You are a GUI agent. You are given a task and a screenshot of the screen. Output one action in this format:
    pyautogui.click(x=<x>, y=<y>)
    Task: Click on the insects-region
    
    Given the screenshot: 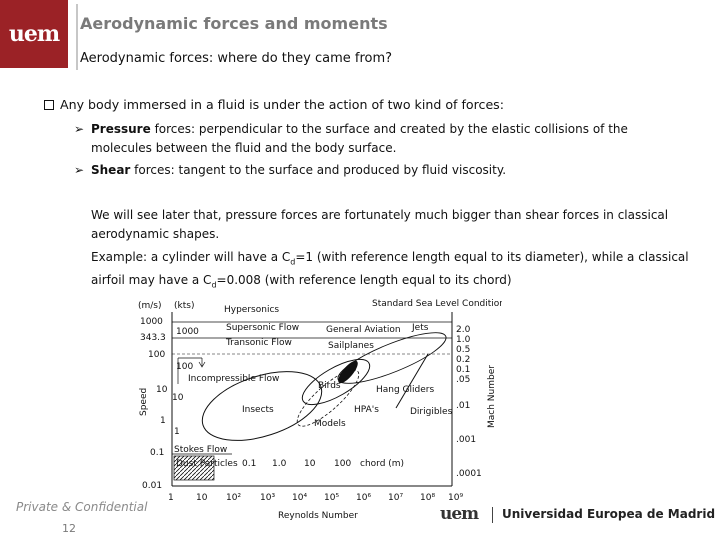 What is the action you would take?
    pyautogui.click(x=262, y=406)
    